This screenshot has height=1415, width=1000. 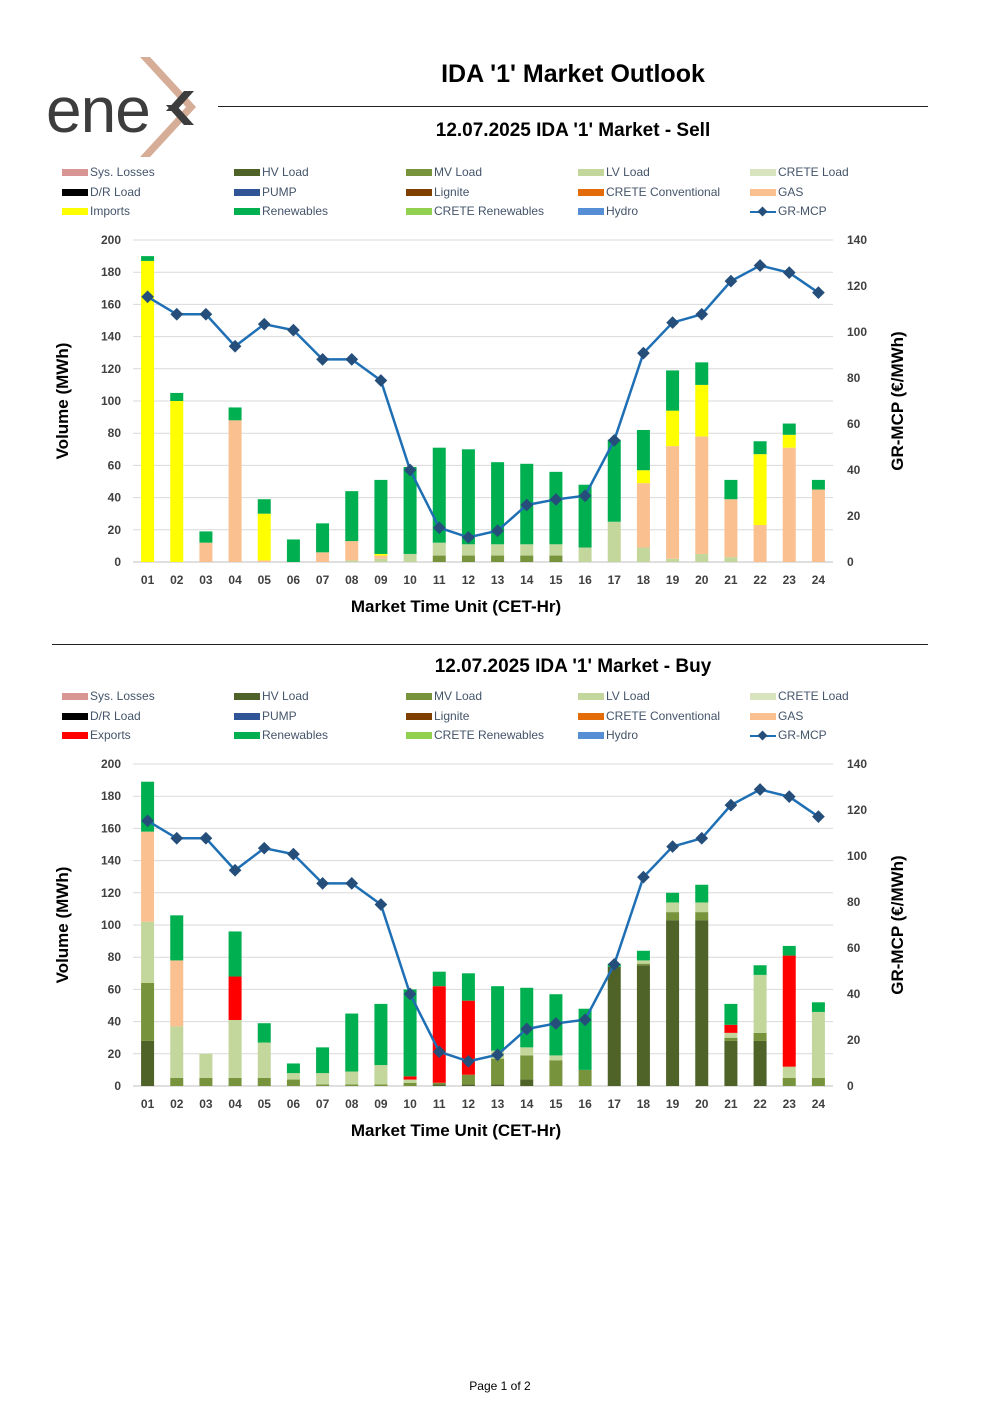 What do you see at coordinates (622, 211) in the screenshot?
I see `legend-label: Hydro` at bounding box center [622, 211].